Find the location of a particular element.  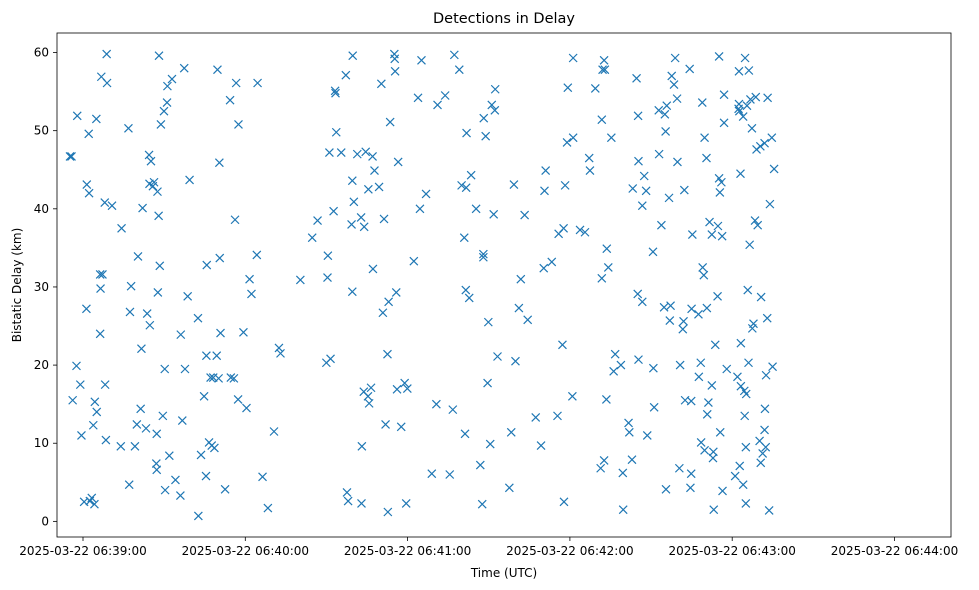

chart-title: Detections in Delay is located at coordinates (504, 19).